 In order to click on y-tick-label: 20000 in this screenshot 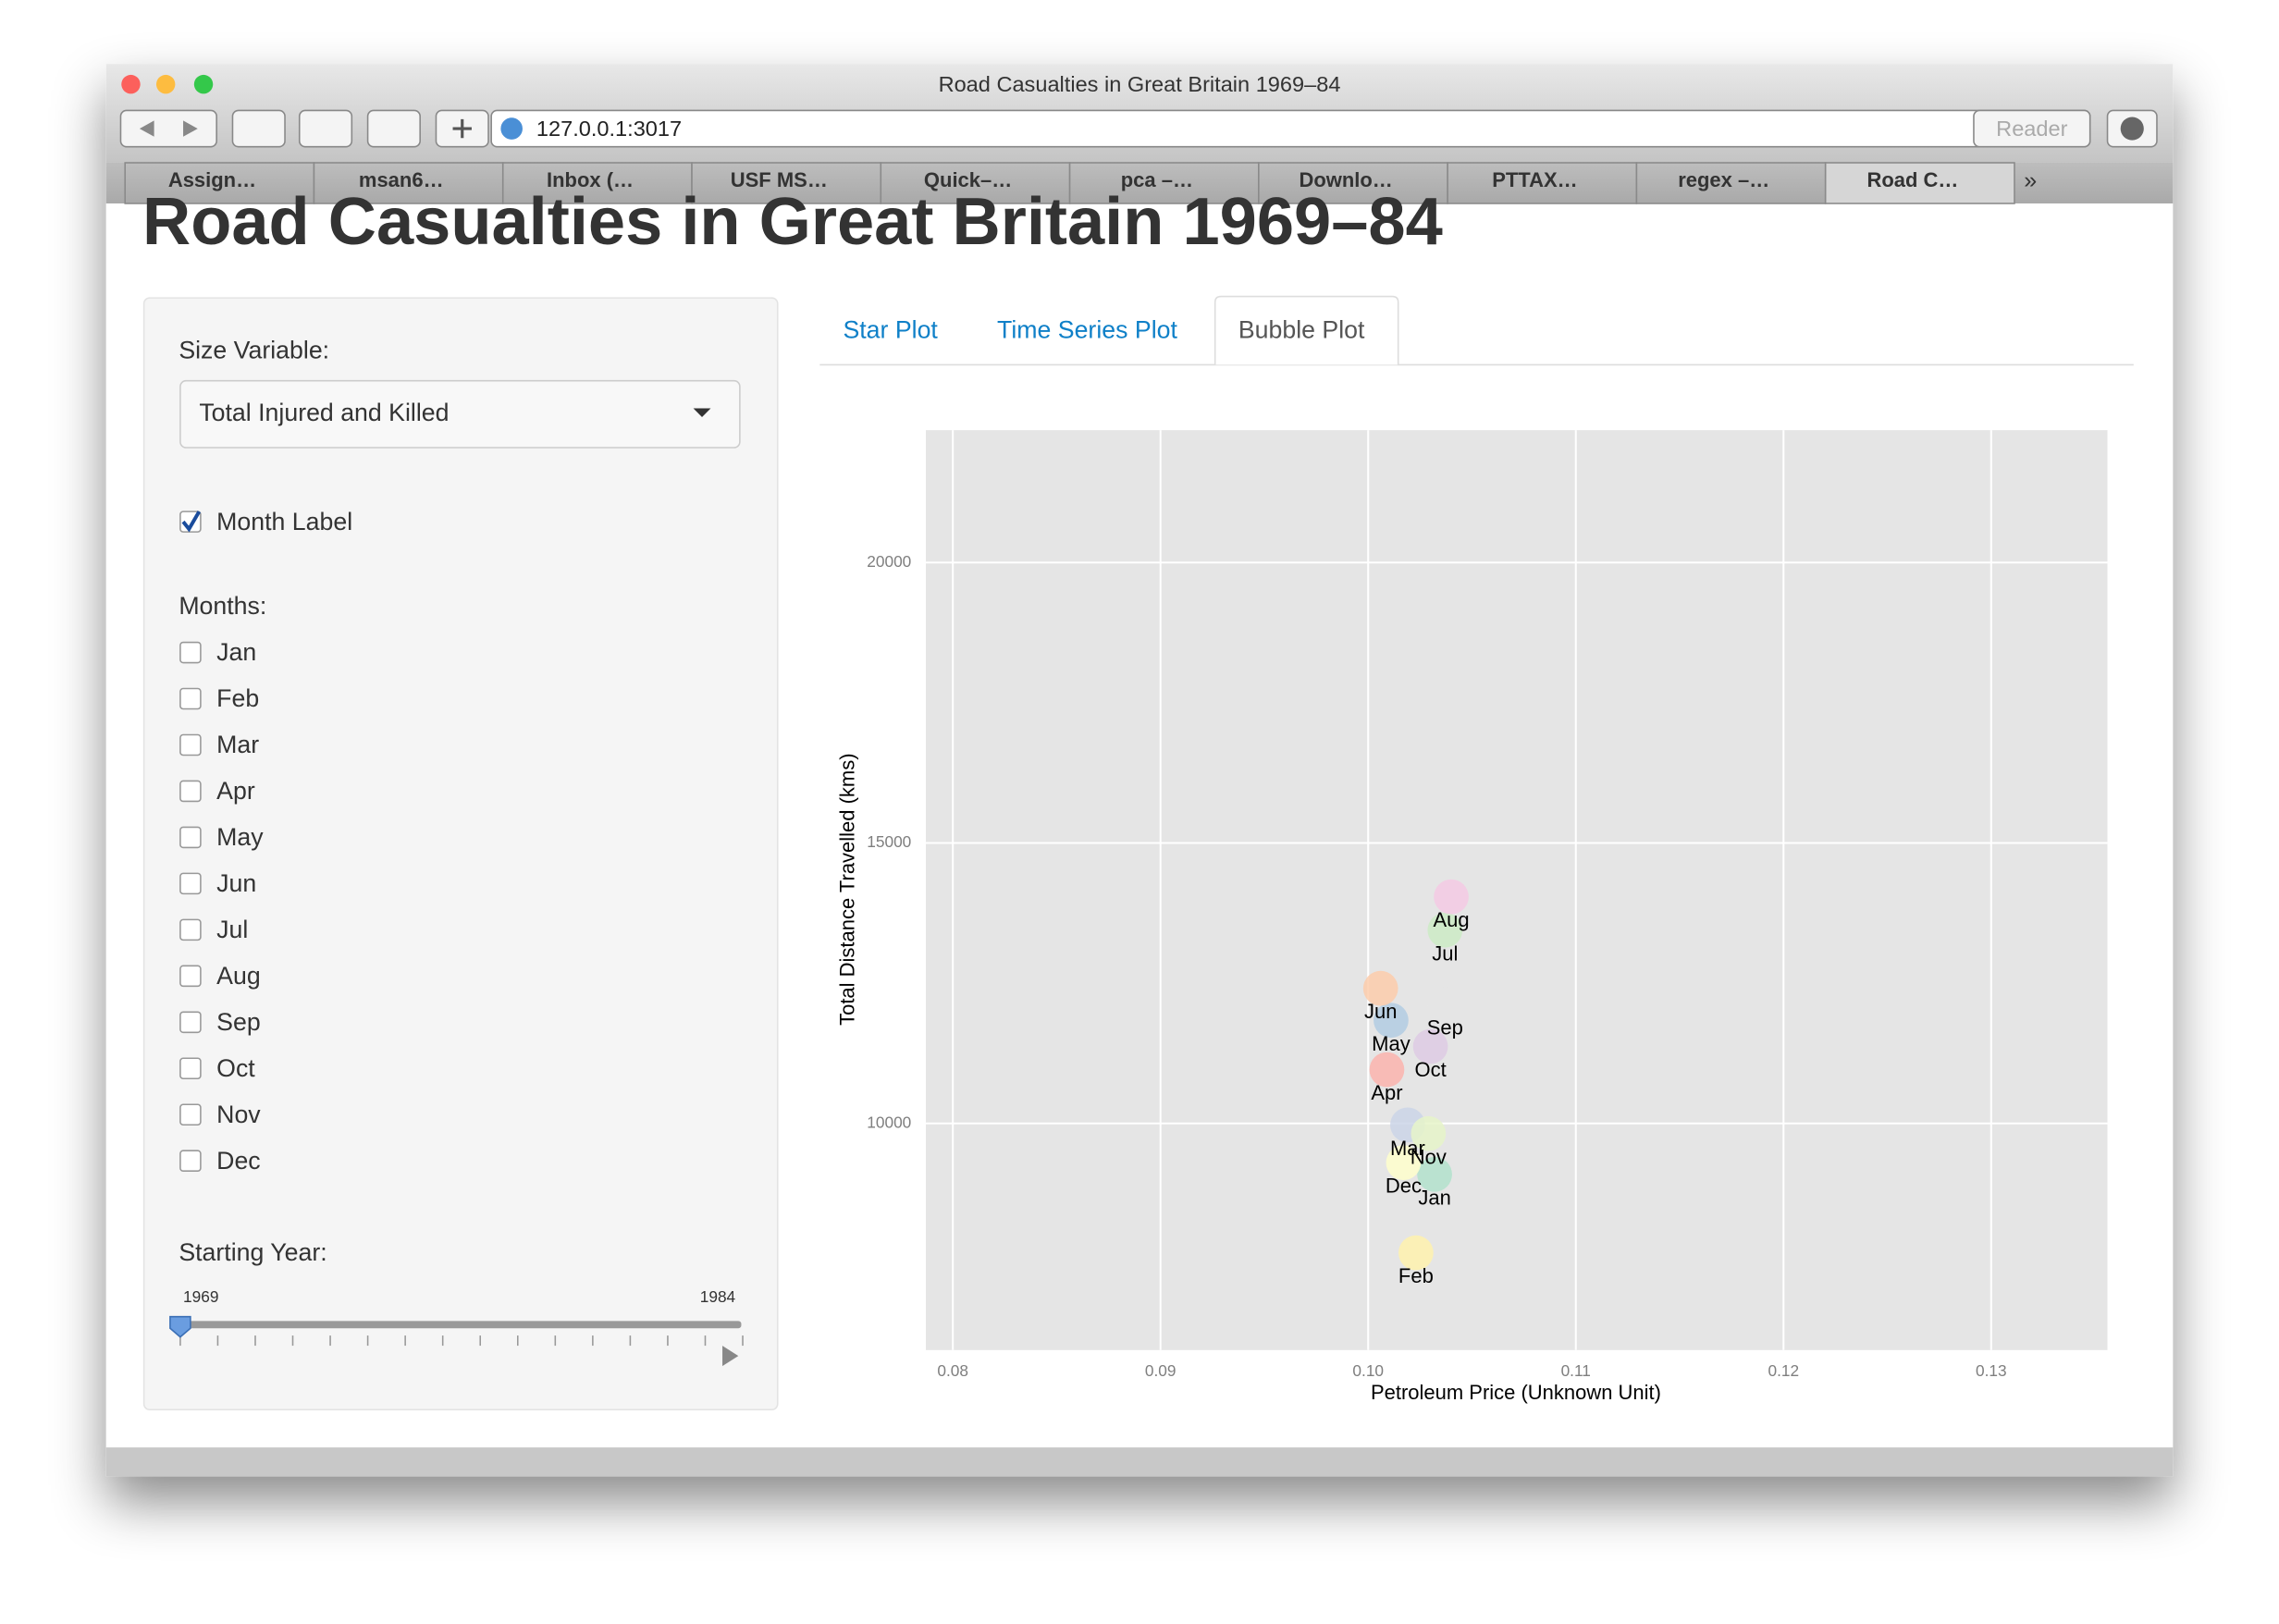, I will do `click(889, 561)`.